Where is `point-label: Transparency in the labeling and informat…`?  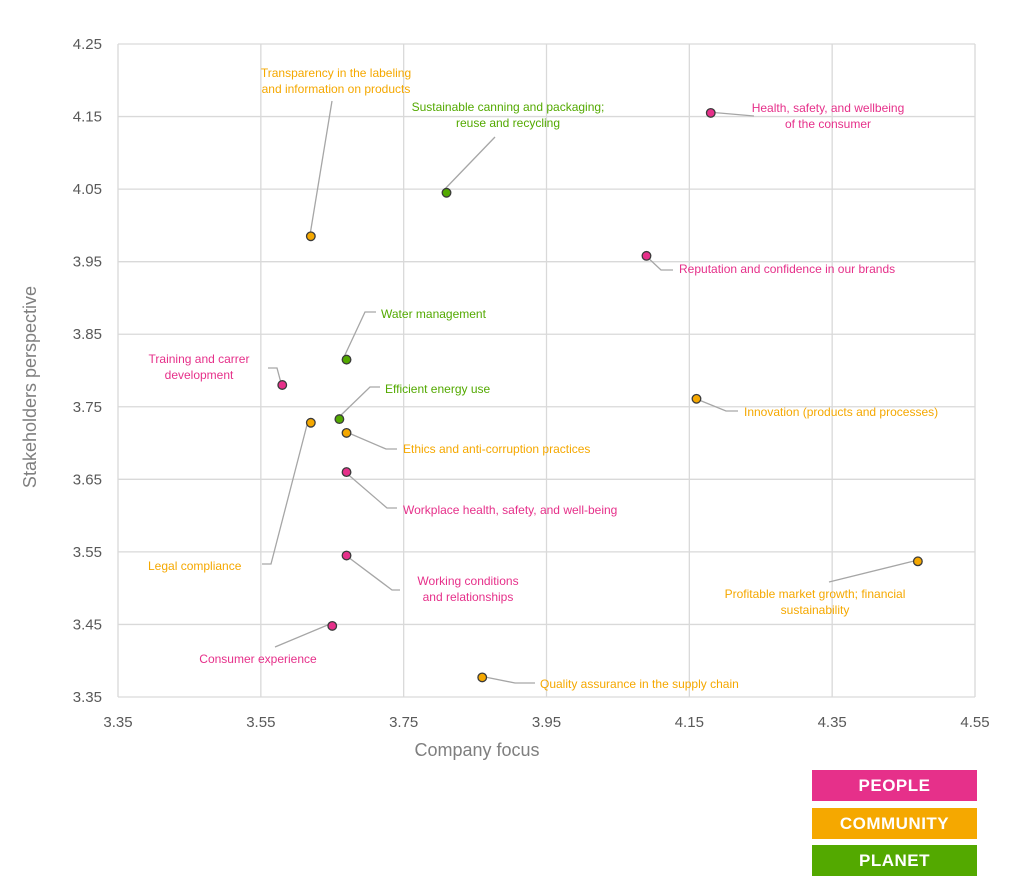 point-label: Transparency in the labeling and informat… is located at coordinates (336, 81).